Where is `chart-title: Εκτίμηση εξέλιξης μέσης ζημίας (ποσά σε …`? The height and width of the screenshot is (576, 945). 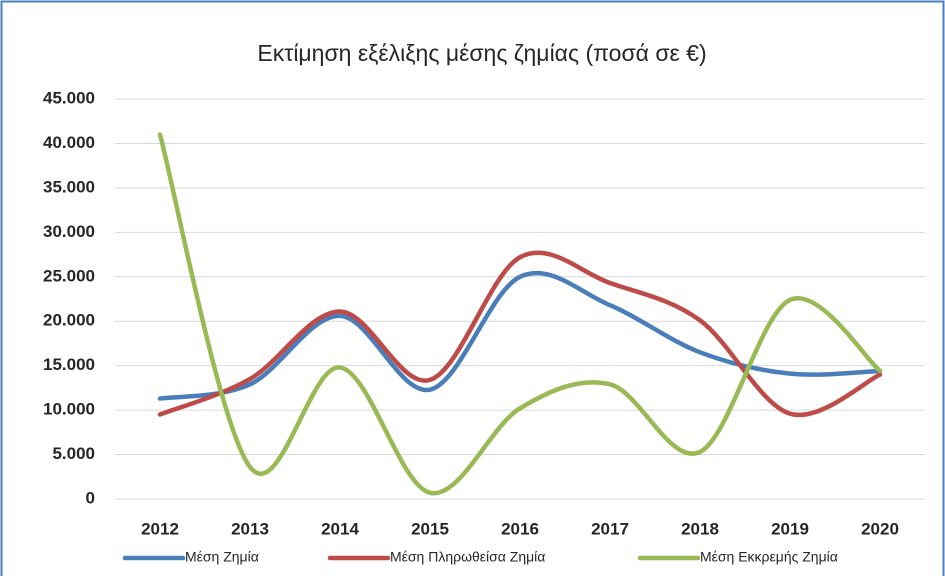 chart-title: Εκτίμηση εξέλιξης μέσης ζημίας (ποσά σε … is located at coordinates (481, 53).